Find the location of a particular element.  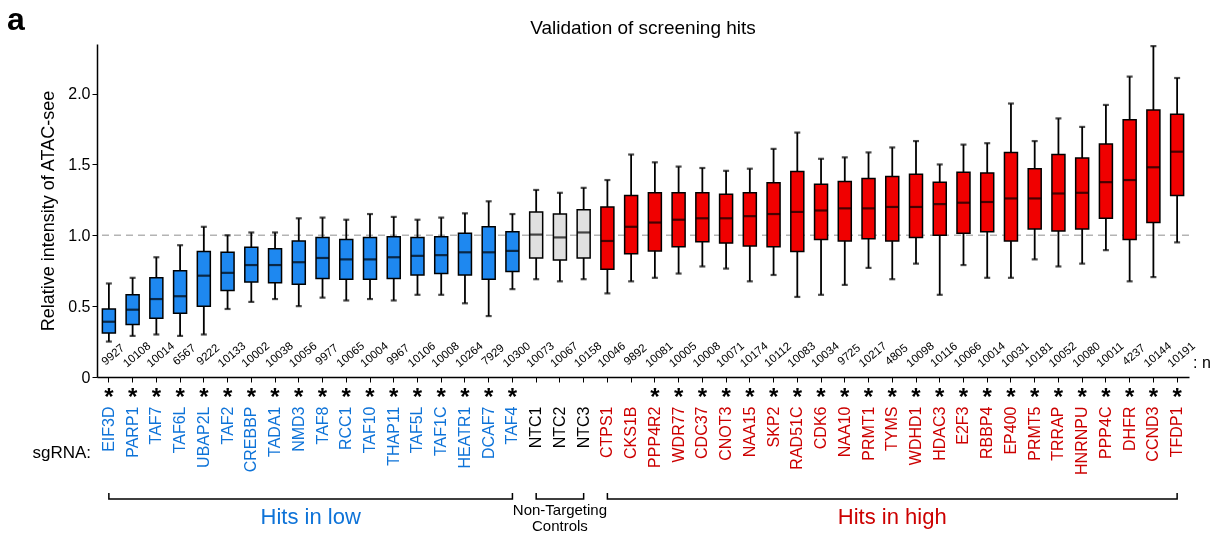

x-tick-label: CKS1B is located at coordinates (631, 432).